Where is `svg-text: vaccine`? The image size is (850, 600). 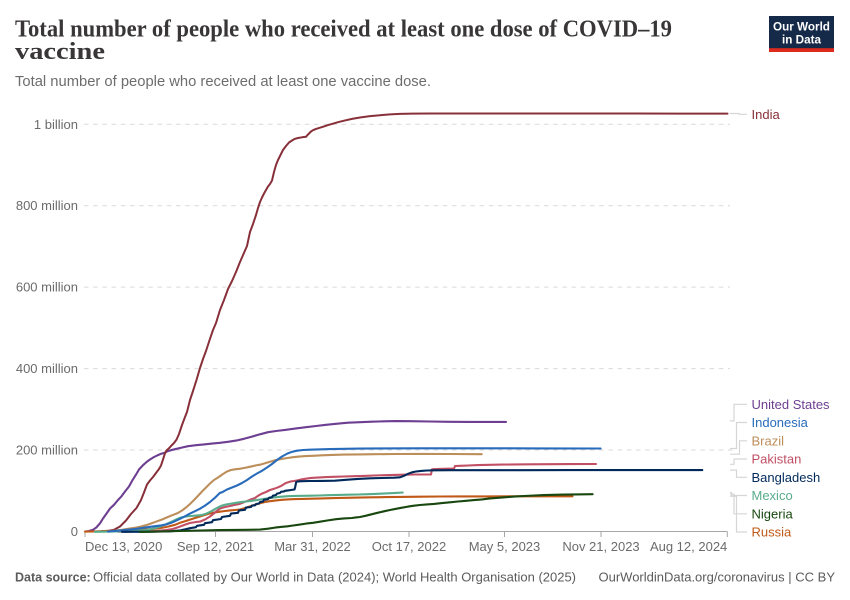 svg-text: vaccine is located at coordinates (60, 52).